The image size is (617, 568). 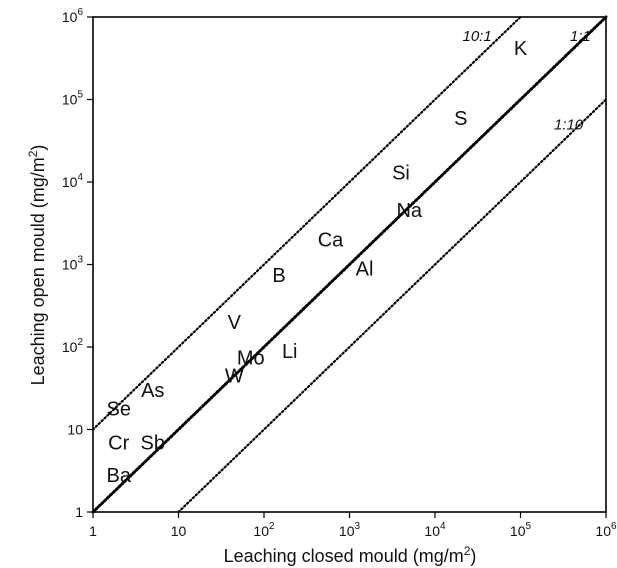 I want to click on y-tick-label: 10⁵, so click(x=73, y=99).